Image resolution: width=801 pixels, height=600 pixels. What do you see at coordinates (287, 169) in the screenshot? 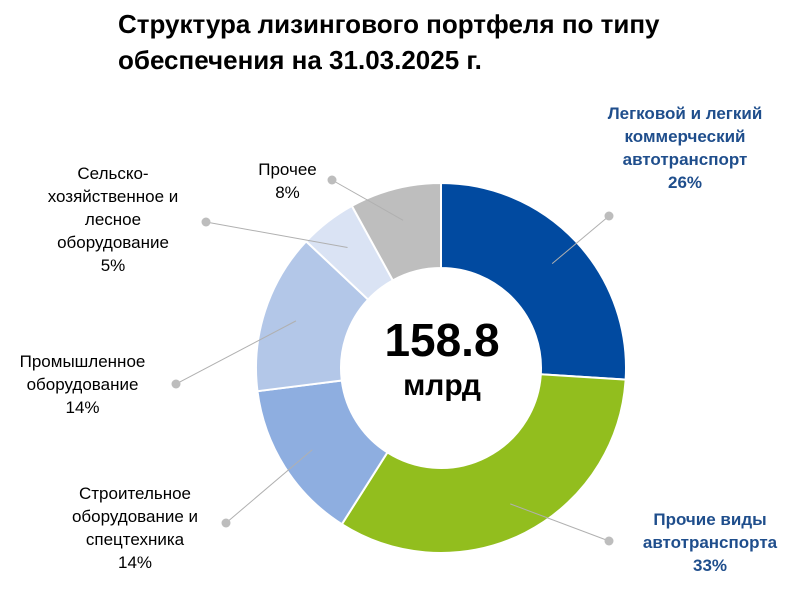
I see `slice-label-5-line-0: Прочее` at bounding box center [287, 169].